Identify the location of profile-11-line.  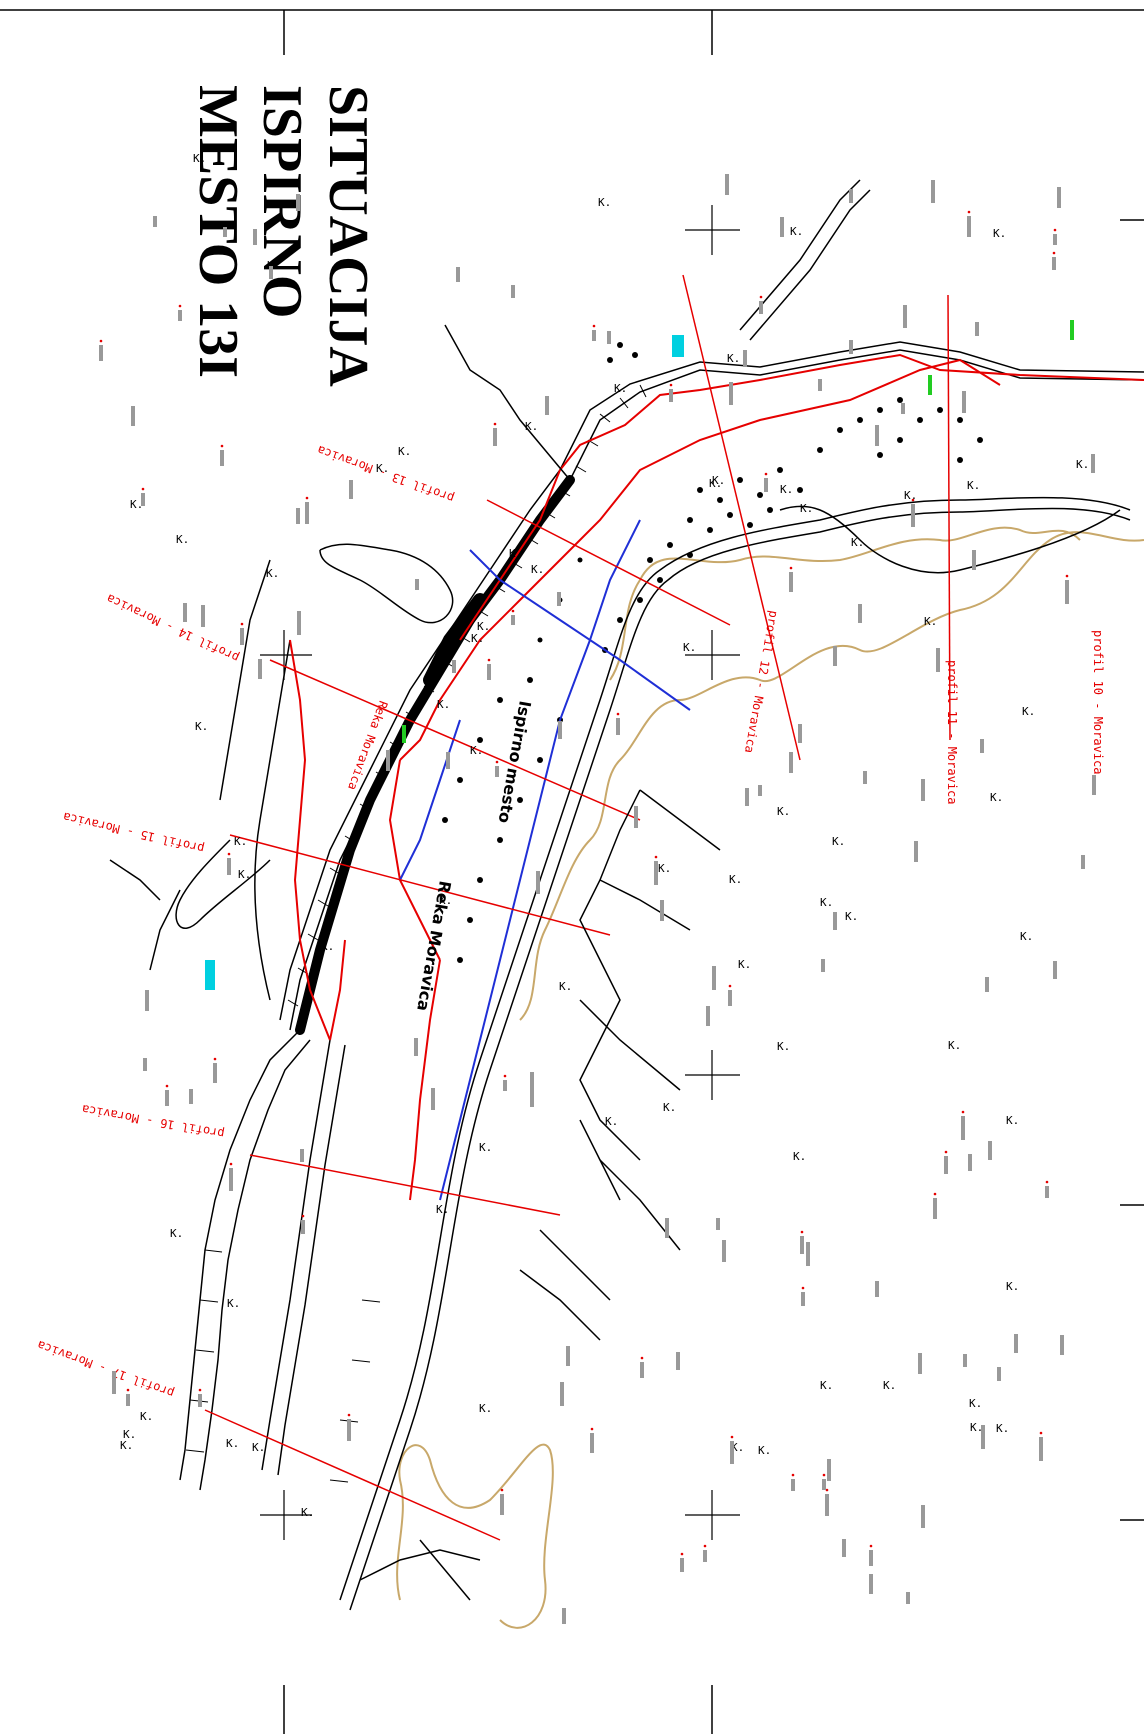
(949, 517).